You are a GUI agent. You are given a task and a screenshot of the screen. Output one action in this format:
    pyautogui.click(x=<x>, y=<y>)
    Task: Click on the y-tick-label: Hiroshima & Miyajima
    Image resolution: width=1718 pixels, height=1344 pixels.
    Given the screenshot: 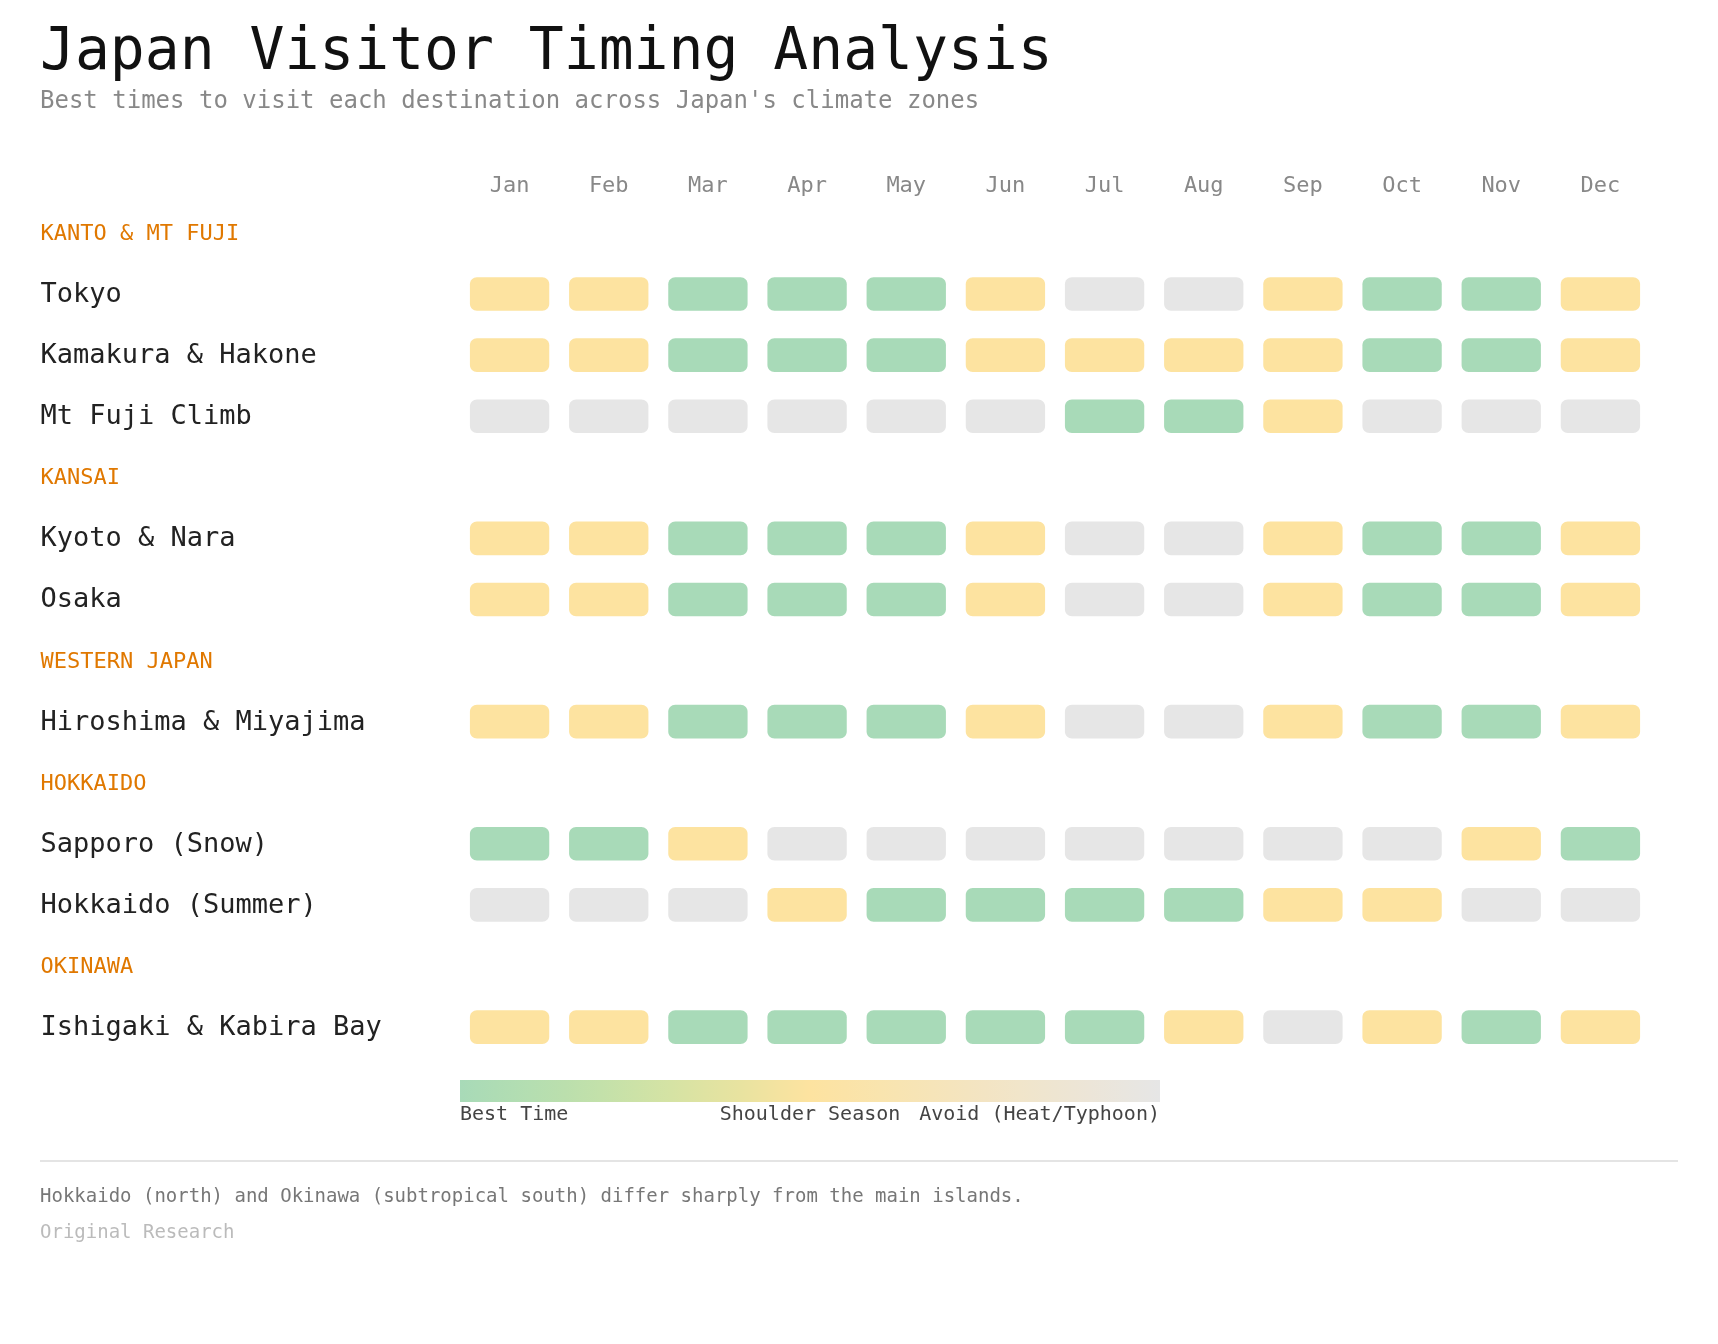 What is the action you would take?
    pyautogui.click(x=203, y=720)
    